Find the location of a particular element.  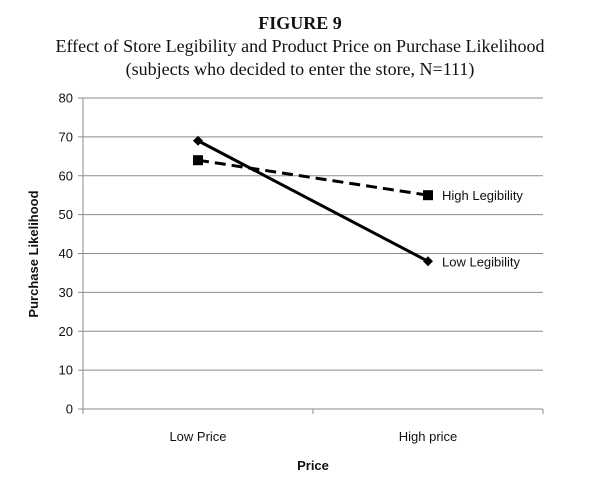

series-label: High Legibility is located at coordinates (482, 195).